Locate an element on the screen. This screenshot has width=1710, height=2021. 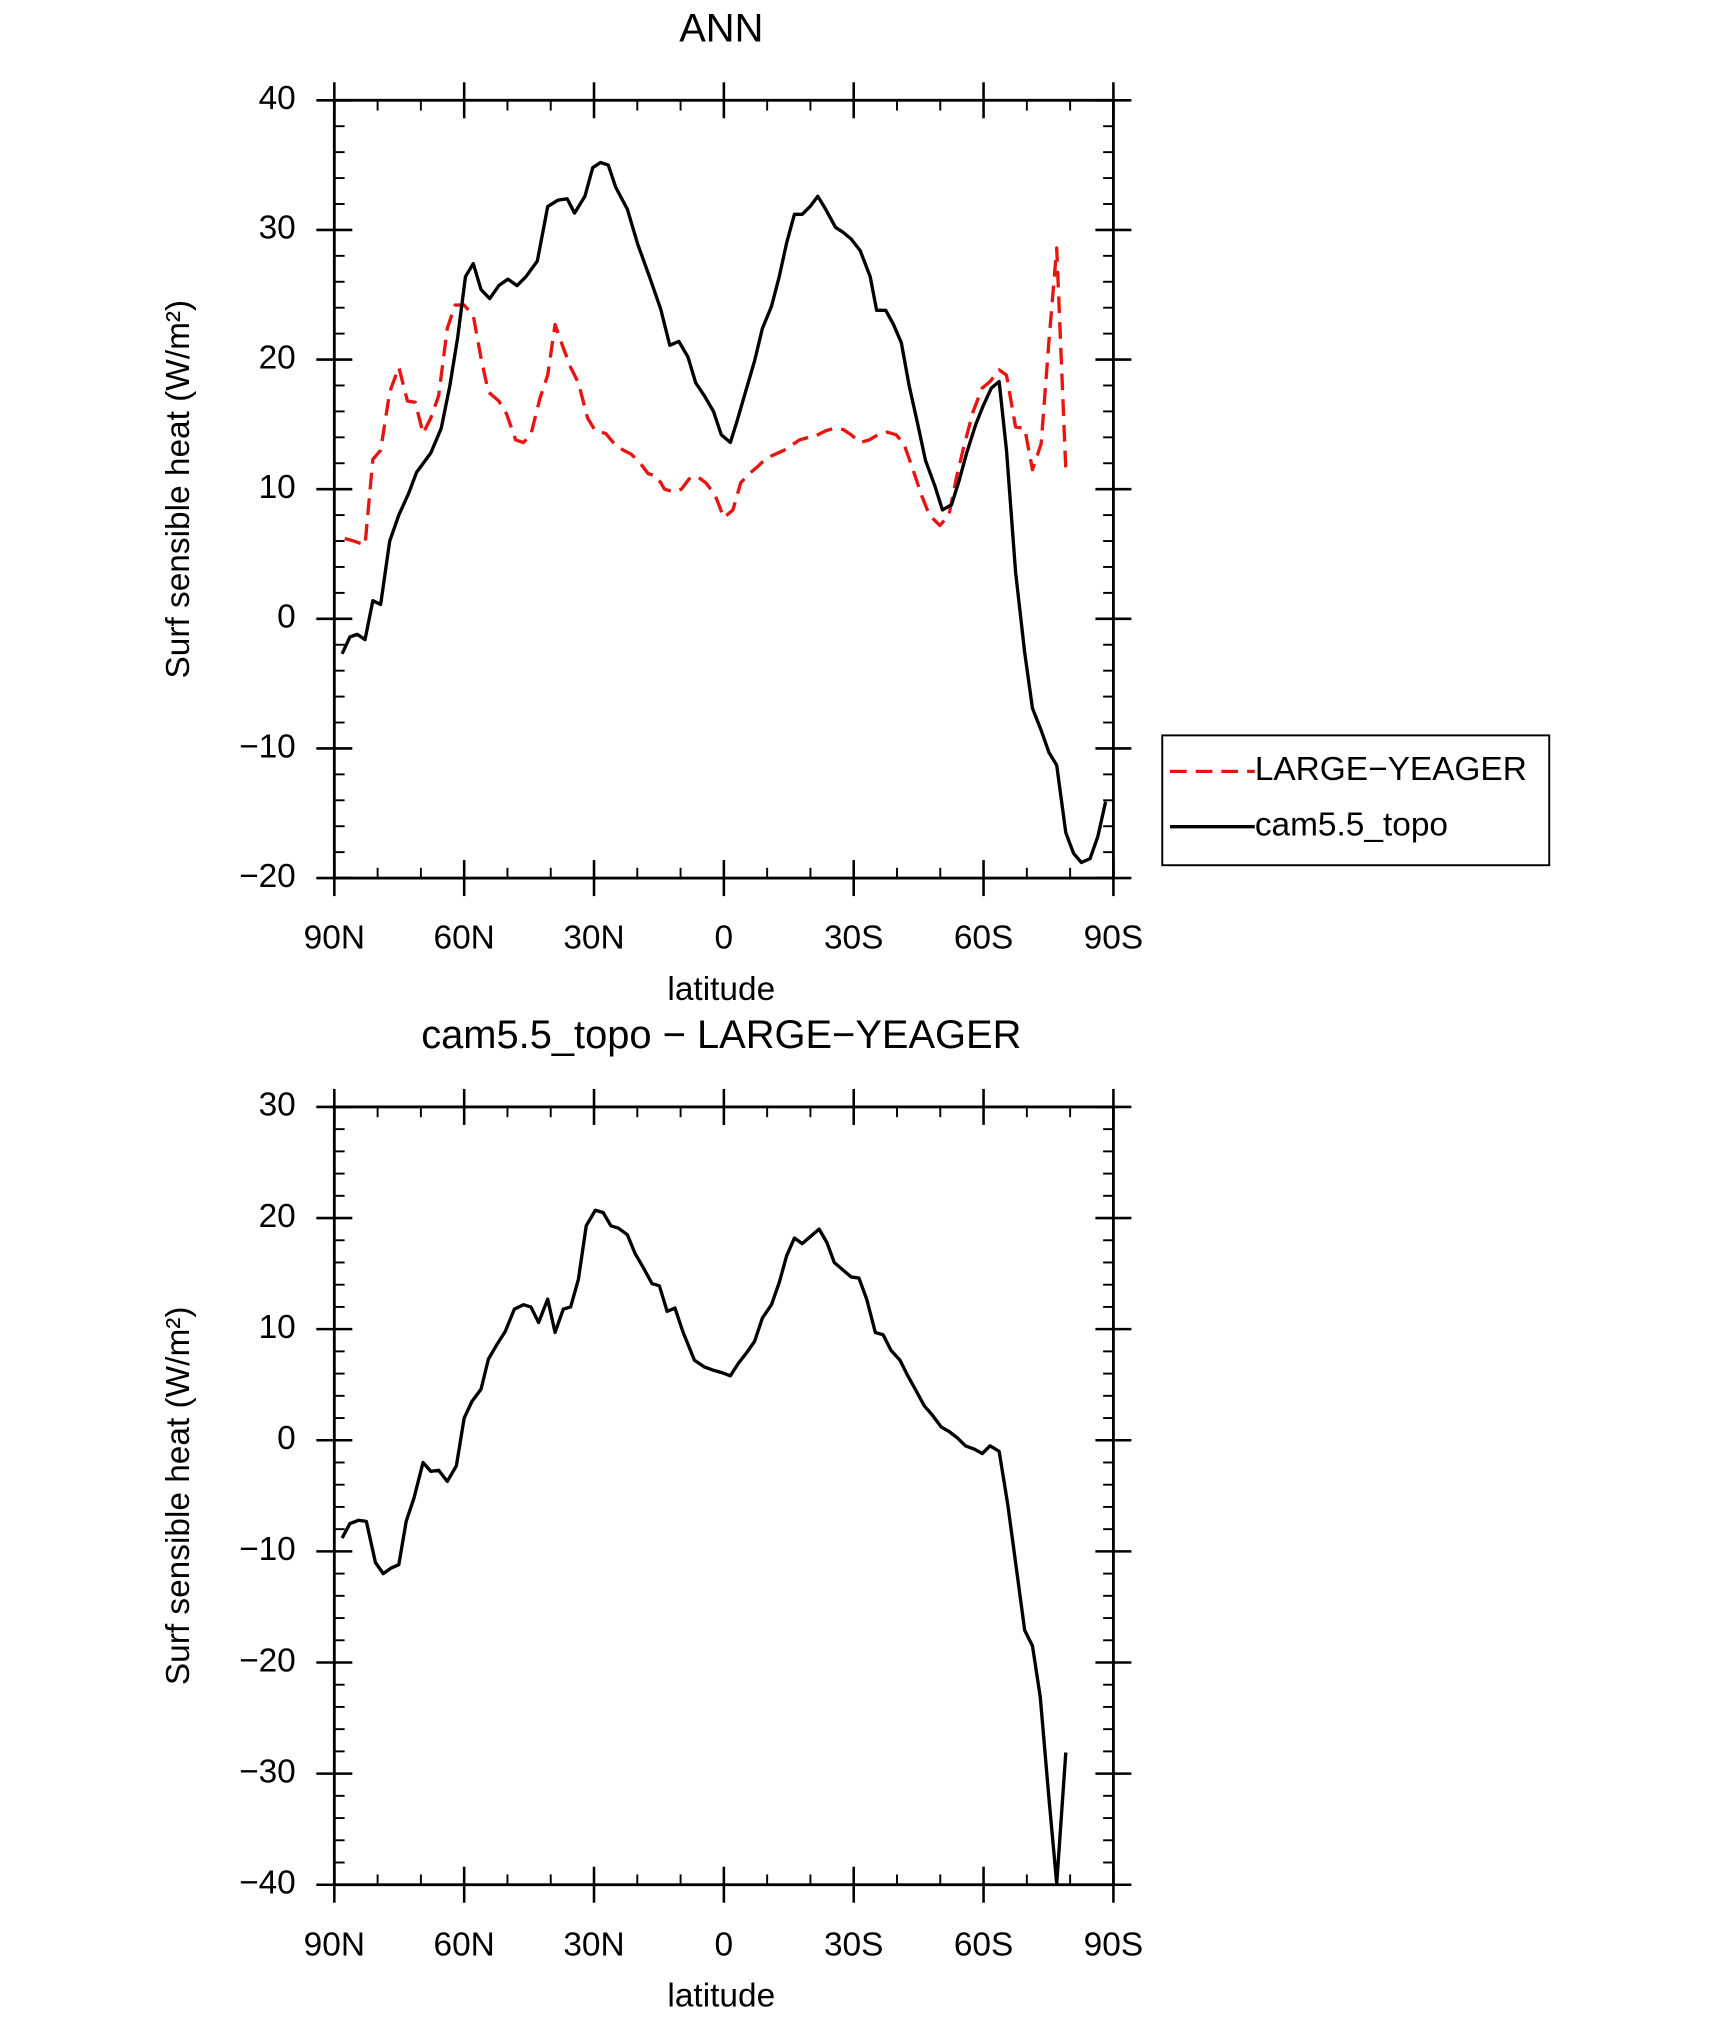
chart-title: cam5.5_topo − LARGE−YEAGER is located at coordinates (721, 1035).